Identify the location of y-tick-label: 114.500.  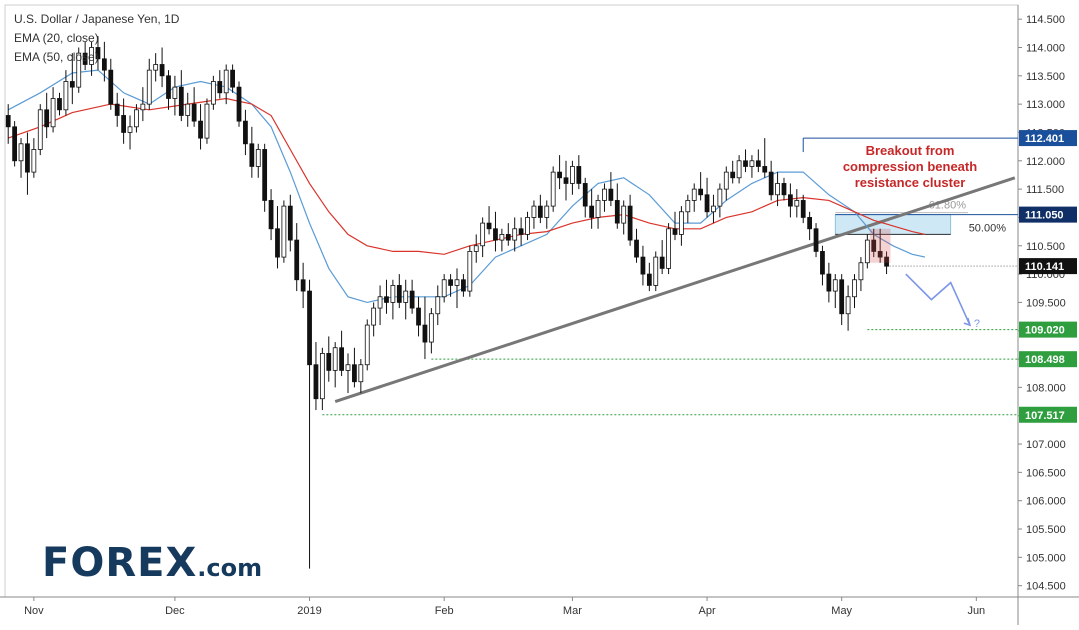
(1045, 20).